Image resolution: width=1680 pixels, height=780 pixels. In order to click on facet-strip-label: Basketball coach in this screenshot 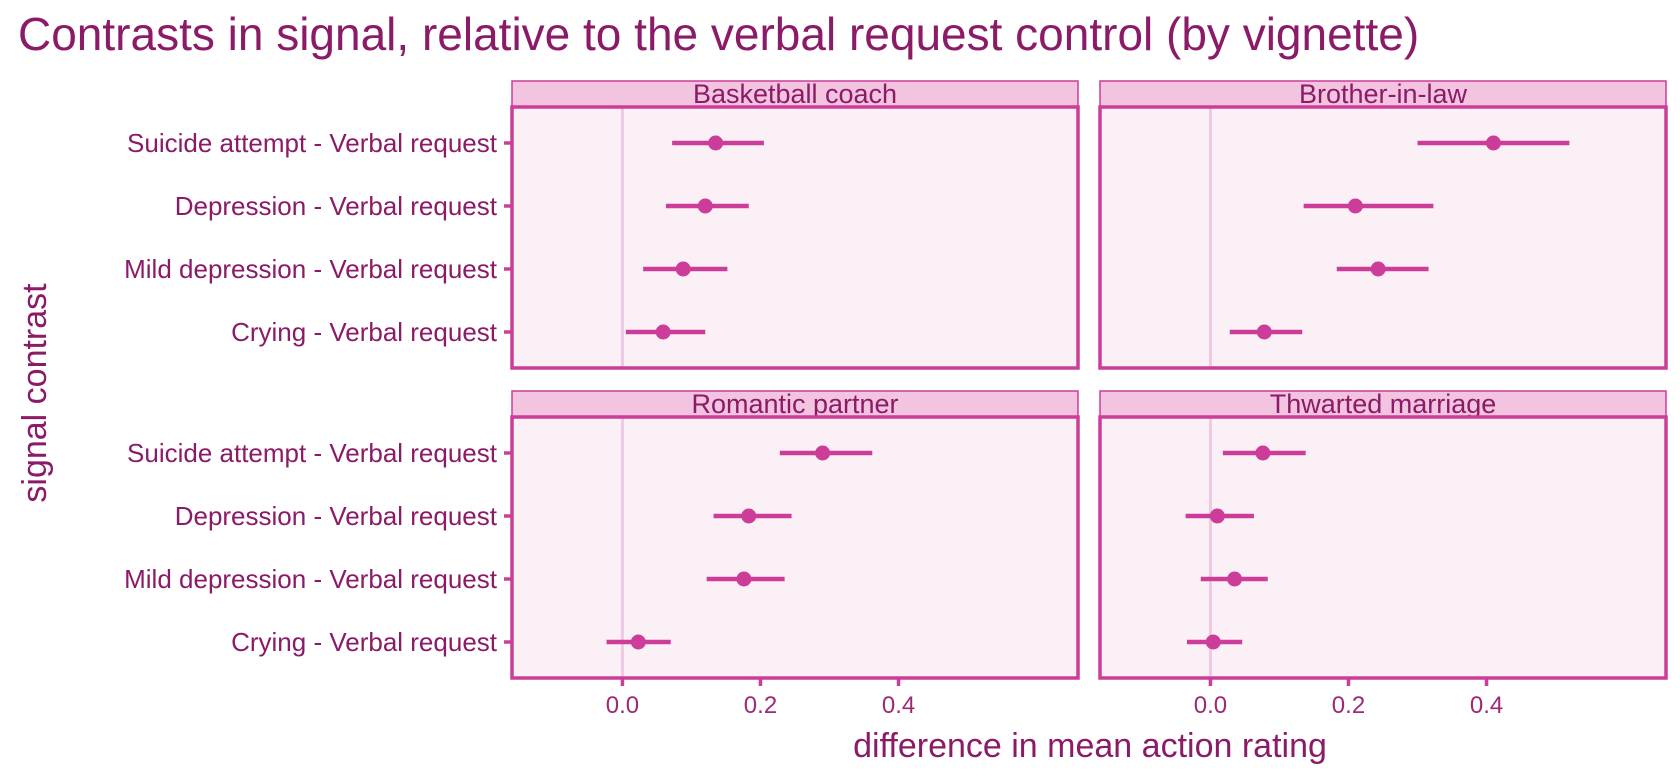, I will do `click(795, 94)`.